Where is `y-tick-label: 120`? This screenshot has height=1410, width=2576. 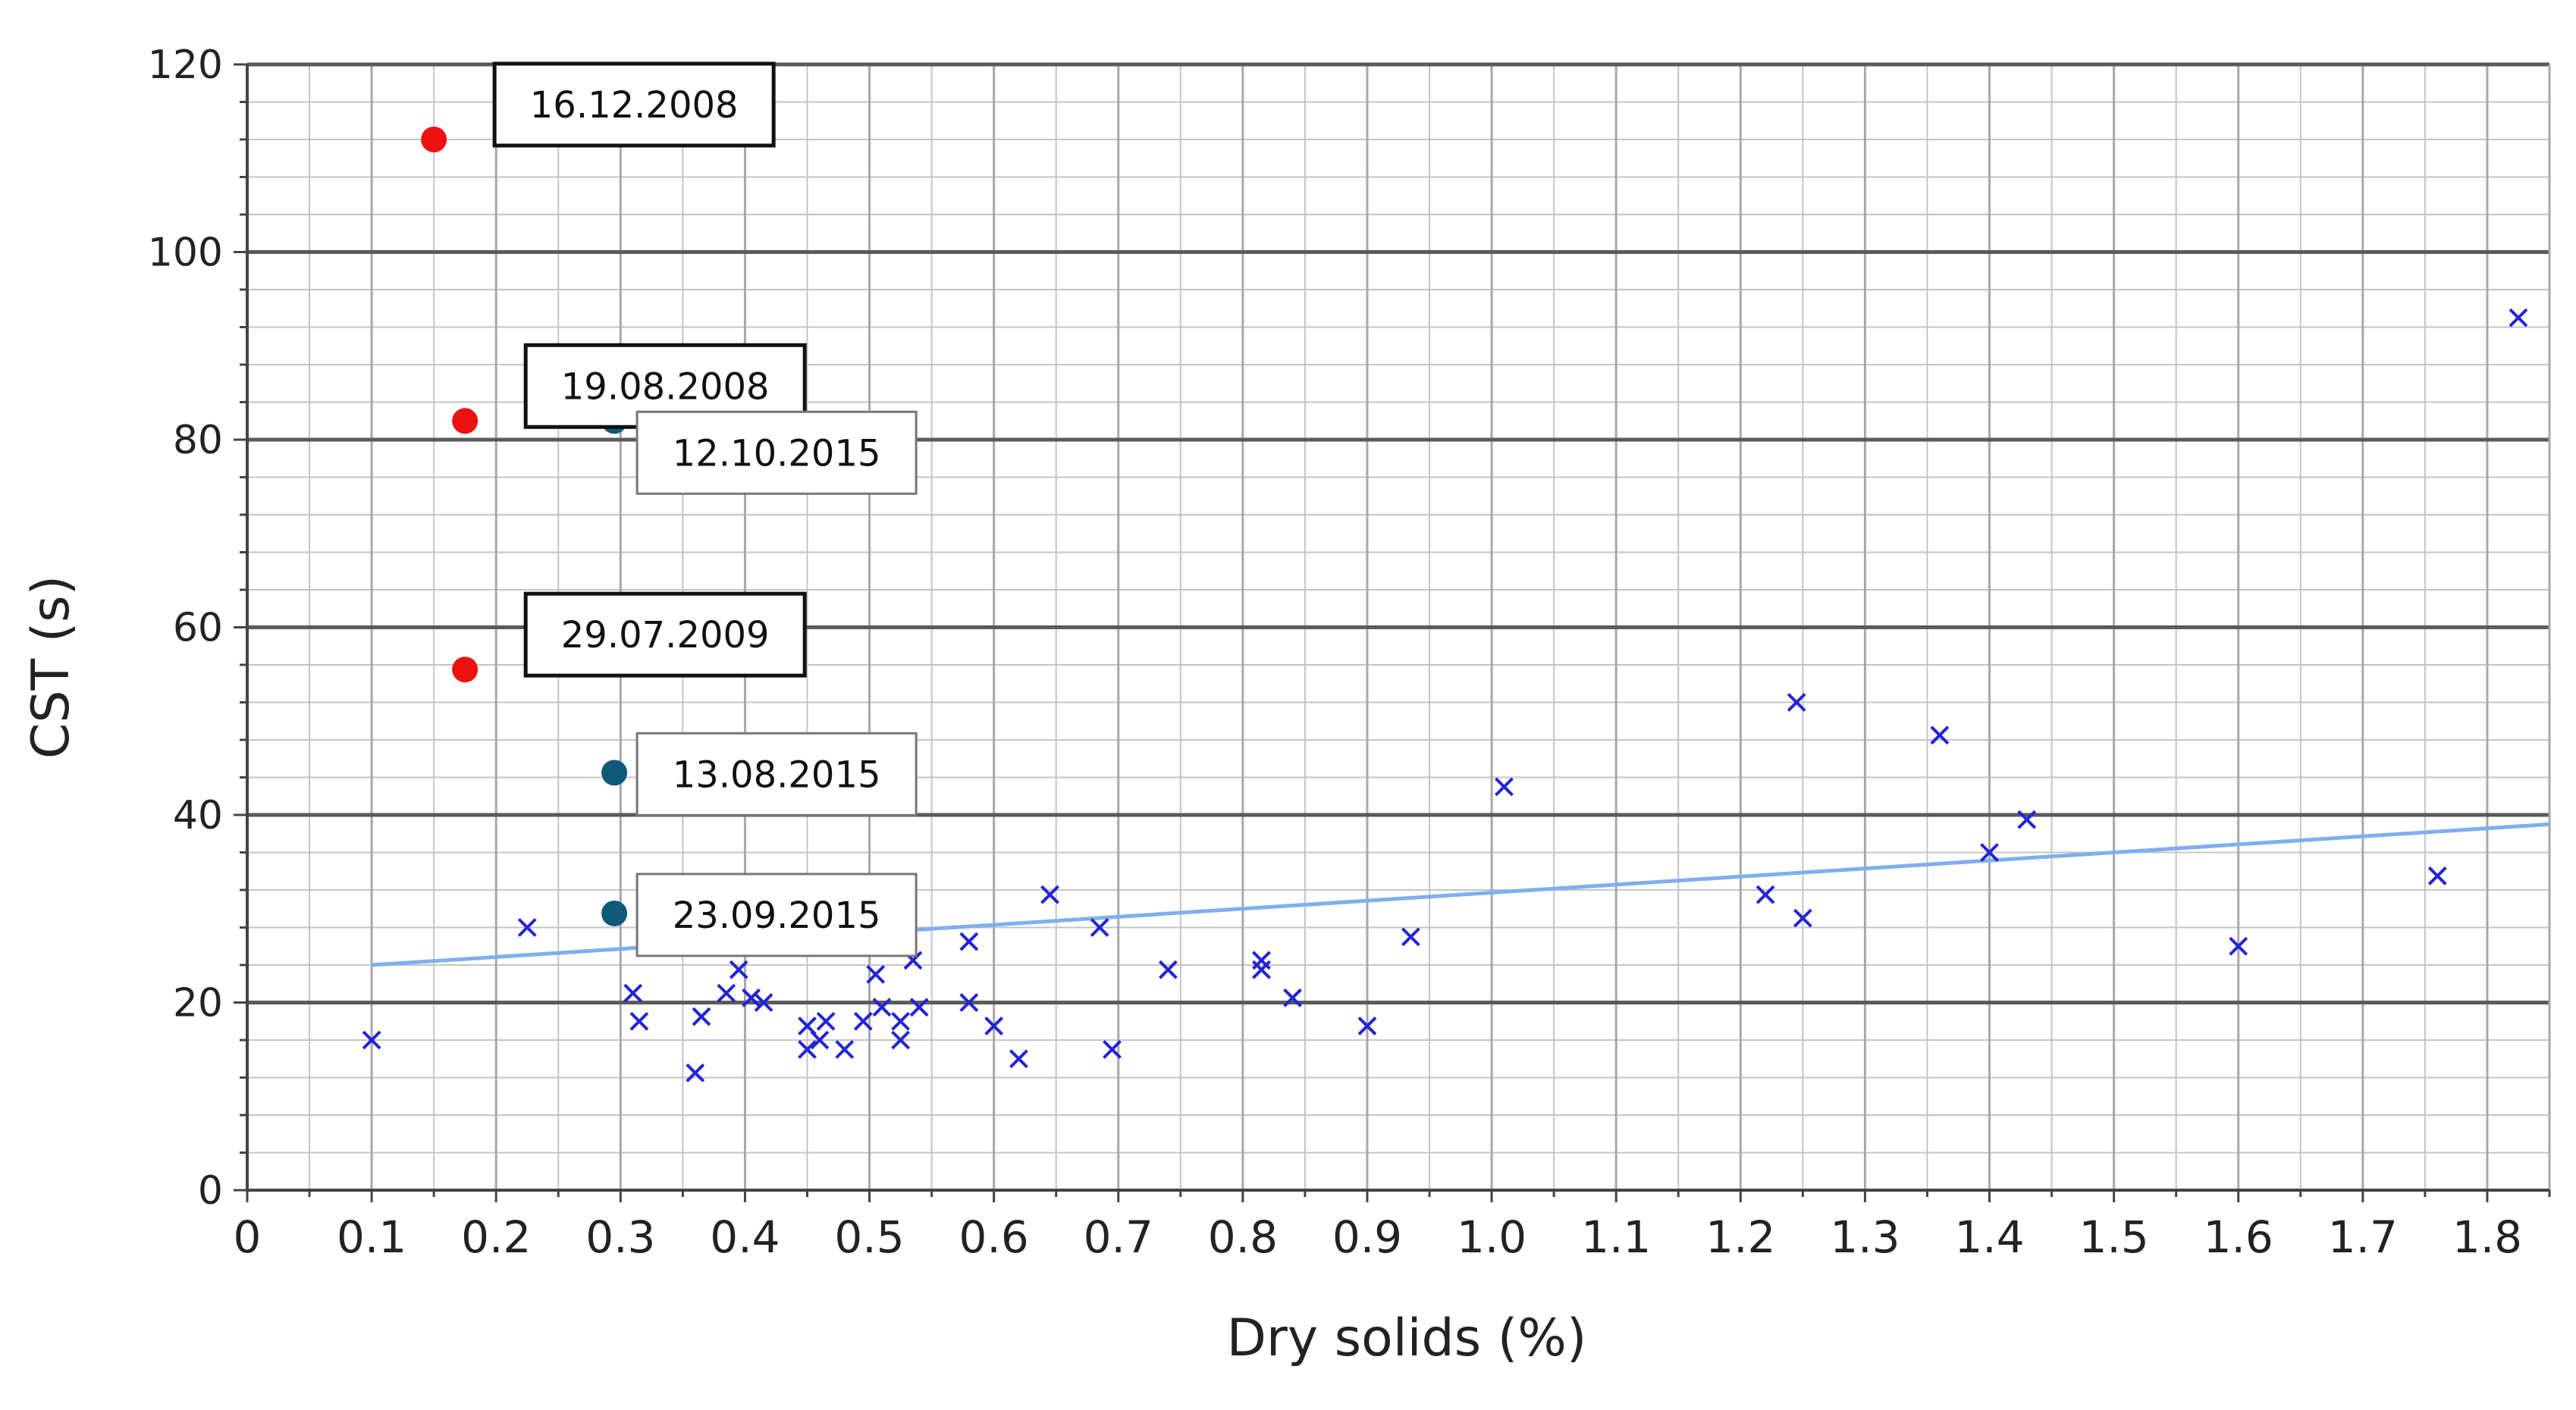
y-tick-label: 120 is located at coordinates (185, 65).